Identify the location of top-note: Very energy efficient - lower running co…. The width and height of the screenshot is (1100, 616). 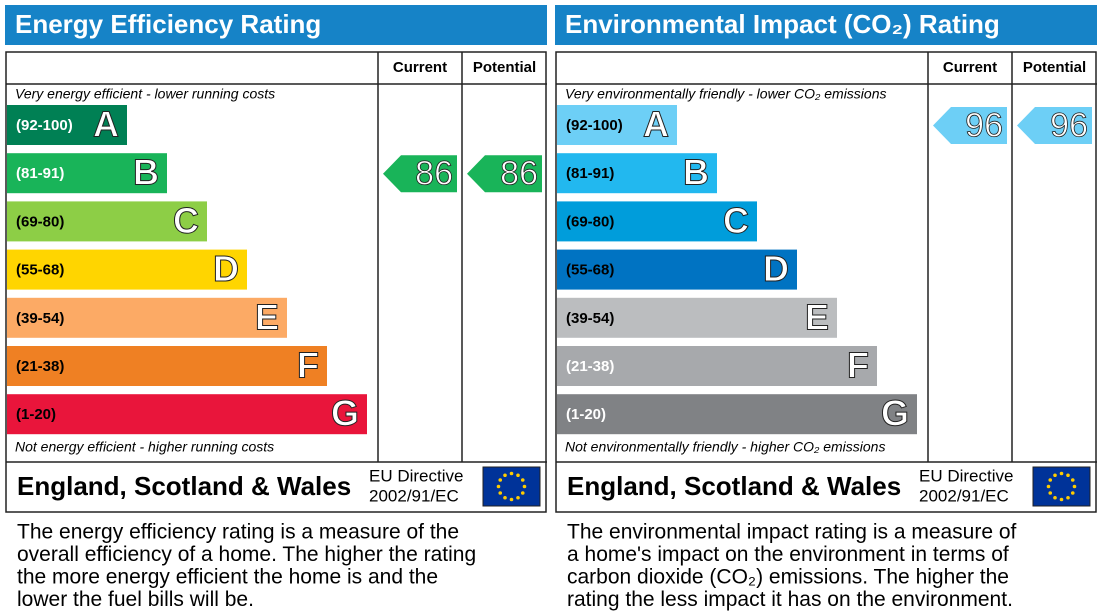
(145, 94).